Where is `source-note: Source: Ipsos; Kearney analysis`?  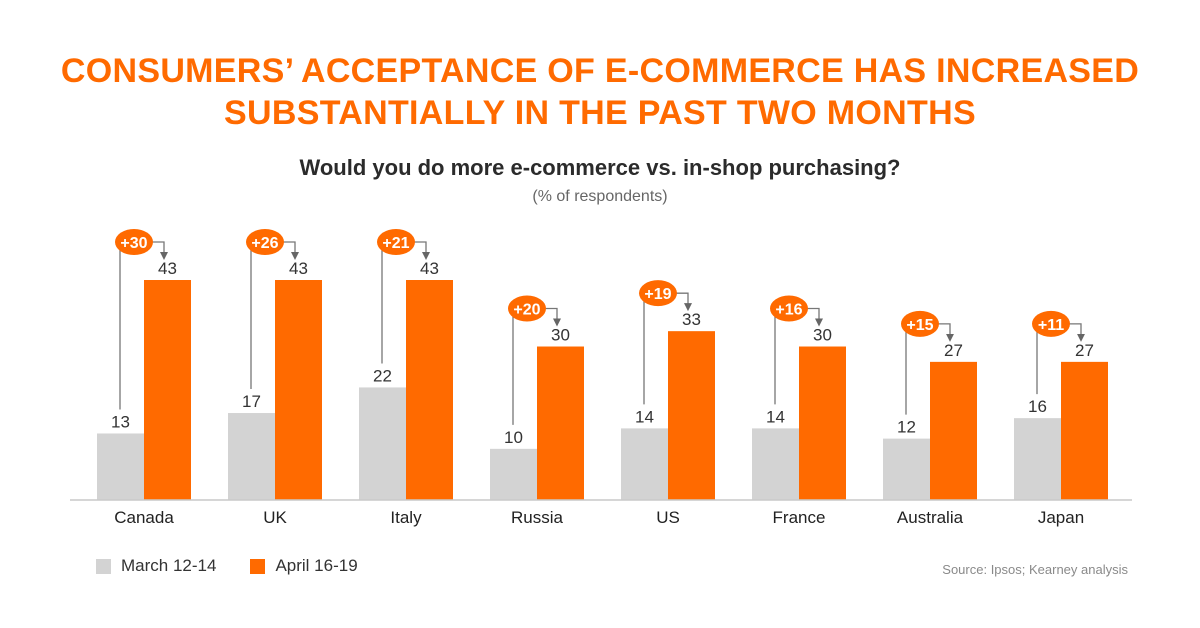
source-note: Source: Ipsos; Kearney analysis is located at coordinates (1035, 569).